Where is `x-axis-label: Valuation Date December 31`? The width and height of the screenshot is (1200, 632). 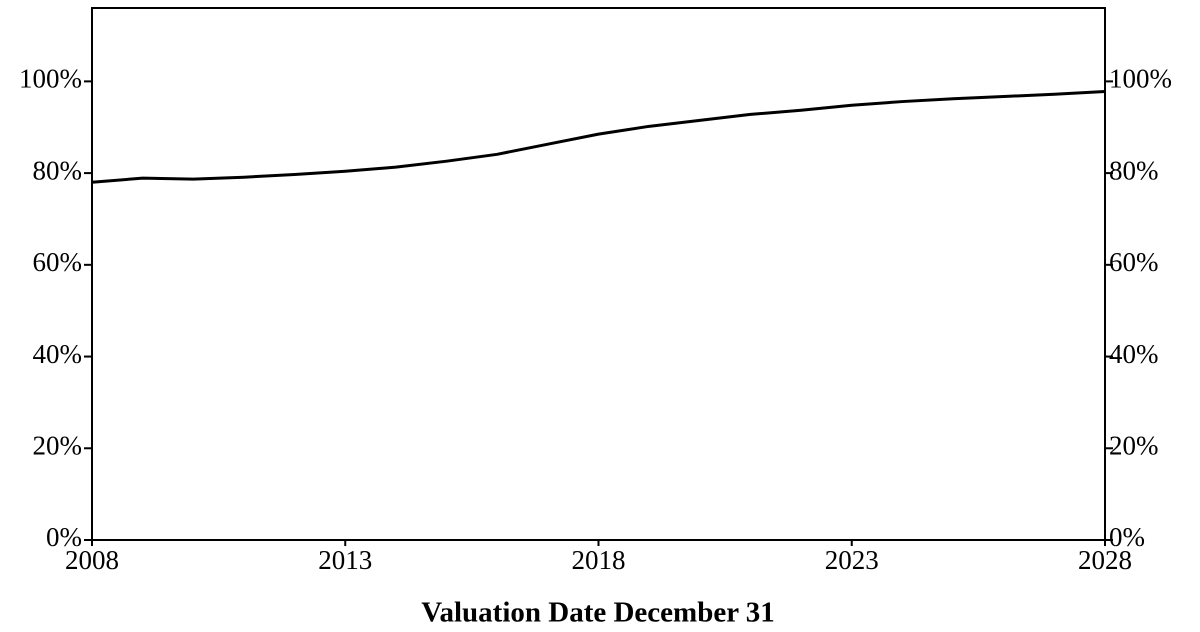
x-axis-label: Valuation Date December 31 is located at coordinates (598, 613).